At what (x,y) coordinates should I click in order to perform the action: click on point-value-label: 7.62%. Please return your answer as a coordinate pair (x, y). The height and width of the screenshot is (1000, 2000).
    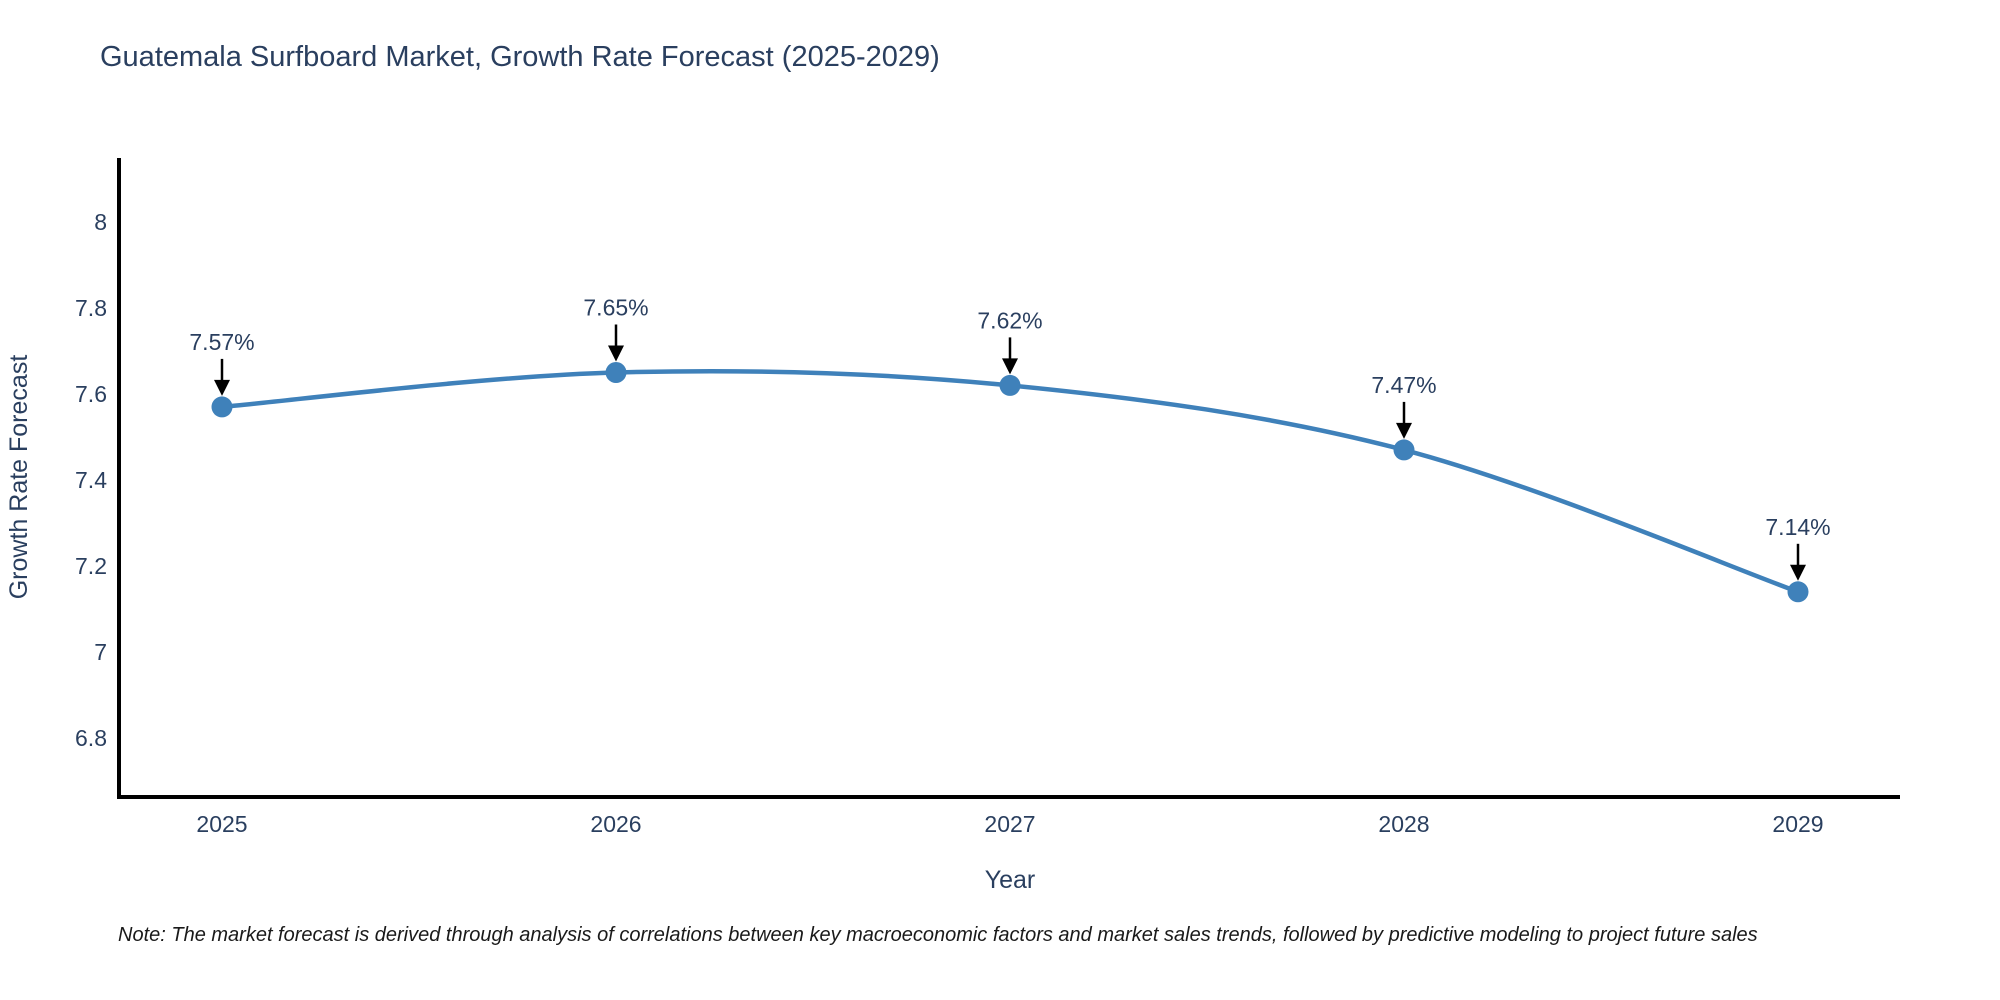
    Looking at the image, I should click on (1009, 320).